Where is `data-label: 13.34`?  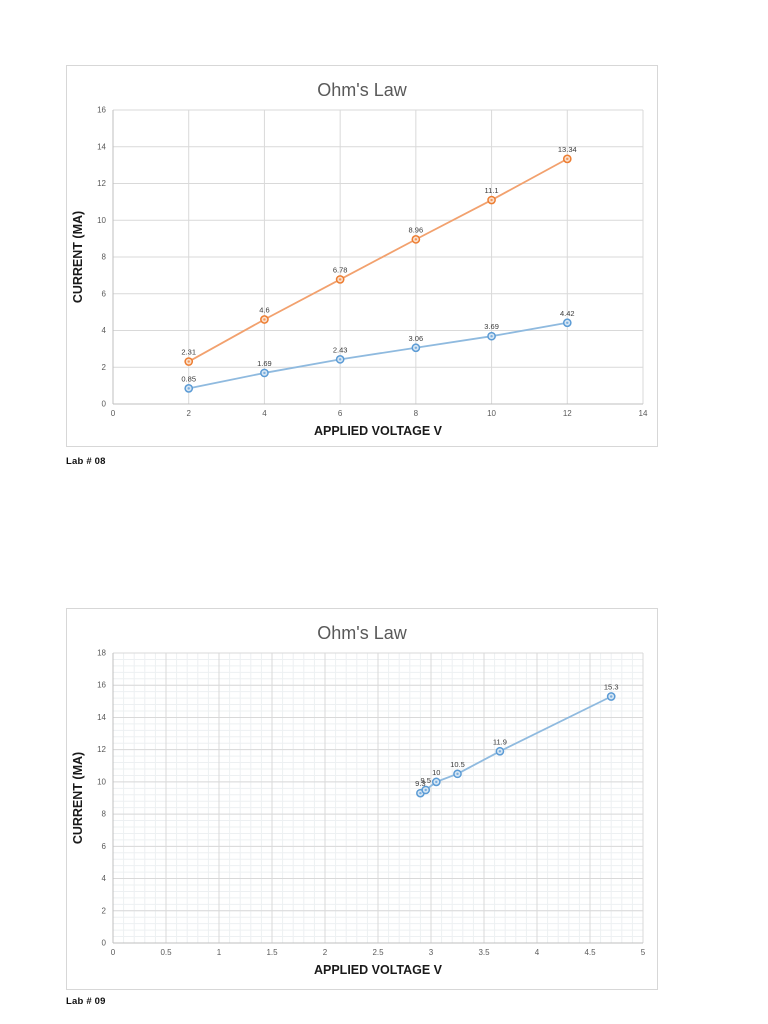
data-label: 13.34 is located at coordinates (567, 149).